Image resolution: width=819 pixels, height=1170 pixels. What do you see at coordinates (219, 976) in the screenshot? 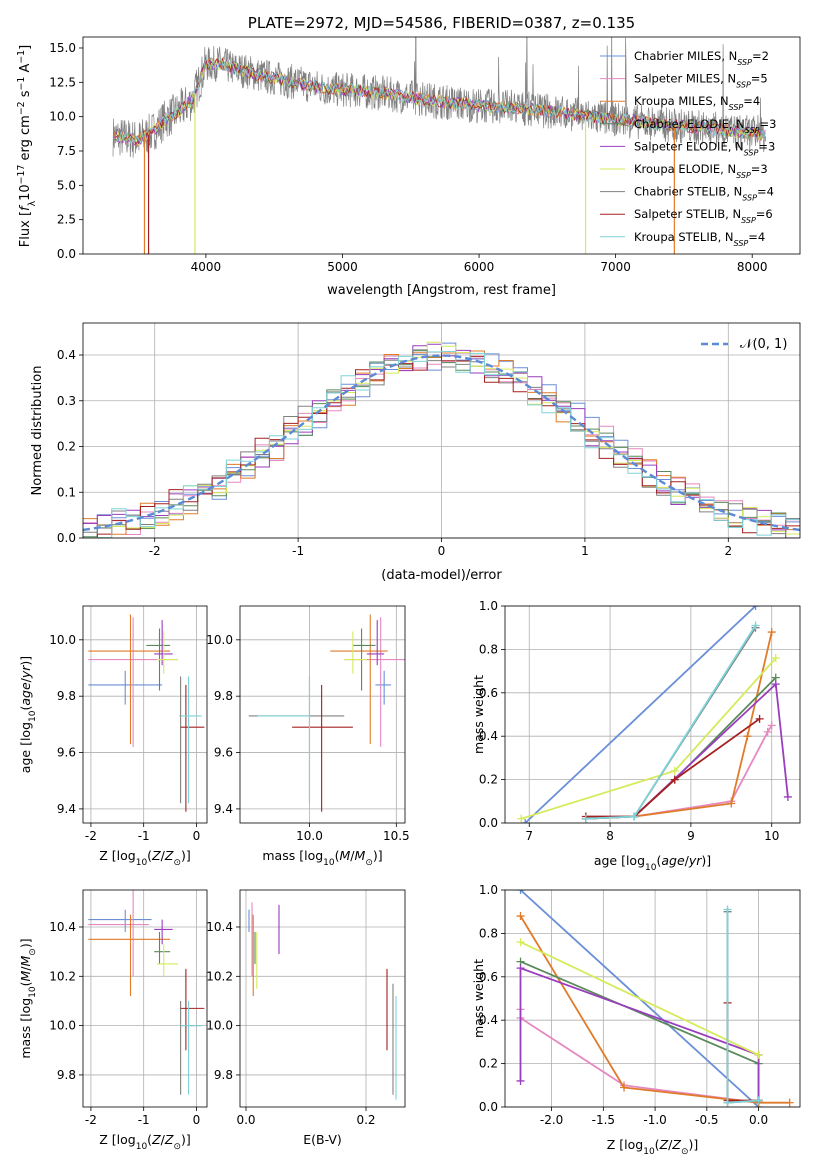
I see `tick-label-y: 10.2` at bounding box center [219, 976].